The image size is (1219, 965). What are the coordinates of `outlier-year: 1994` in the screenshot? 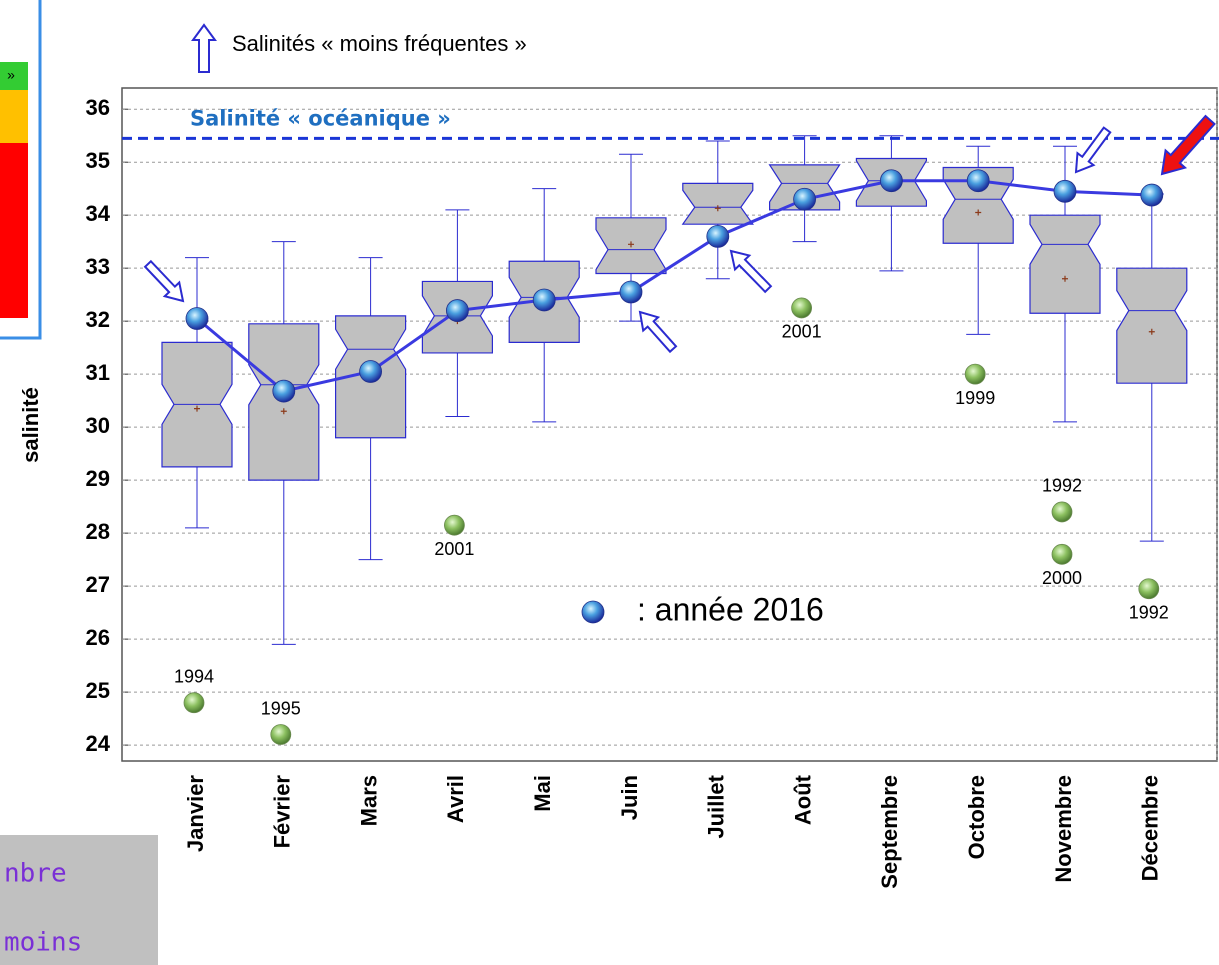 It's located at (194, 676).